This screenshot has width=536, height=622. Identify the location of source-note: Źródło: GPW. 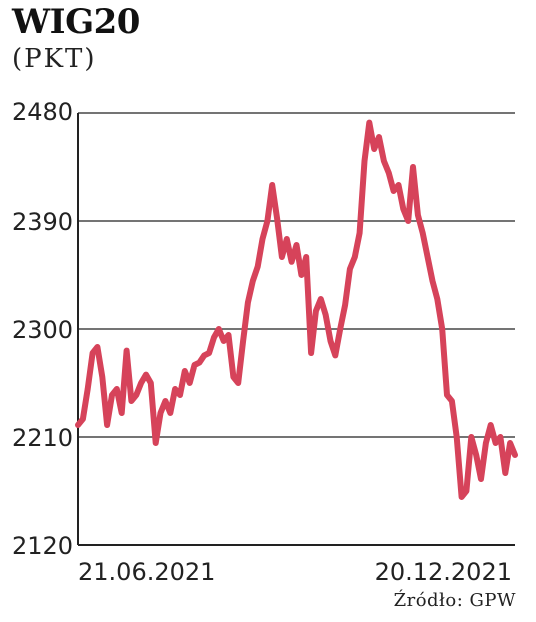
(454, 600).